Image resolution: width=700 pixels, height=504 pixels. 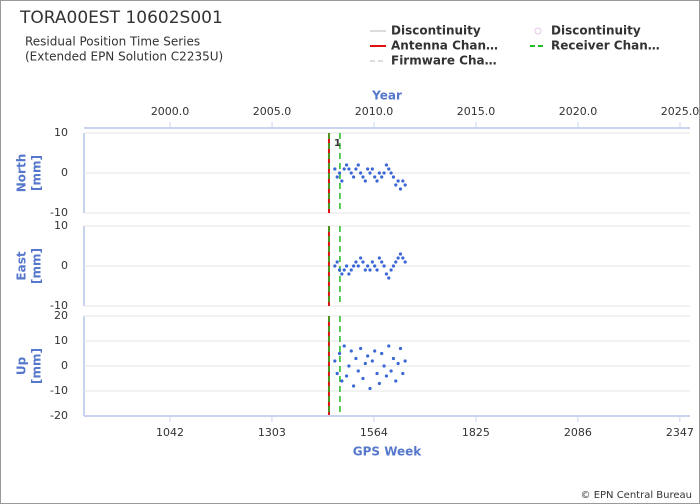 I want to click on x2-axis-label: Year, so click(x=386, y=96).